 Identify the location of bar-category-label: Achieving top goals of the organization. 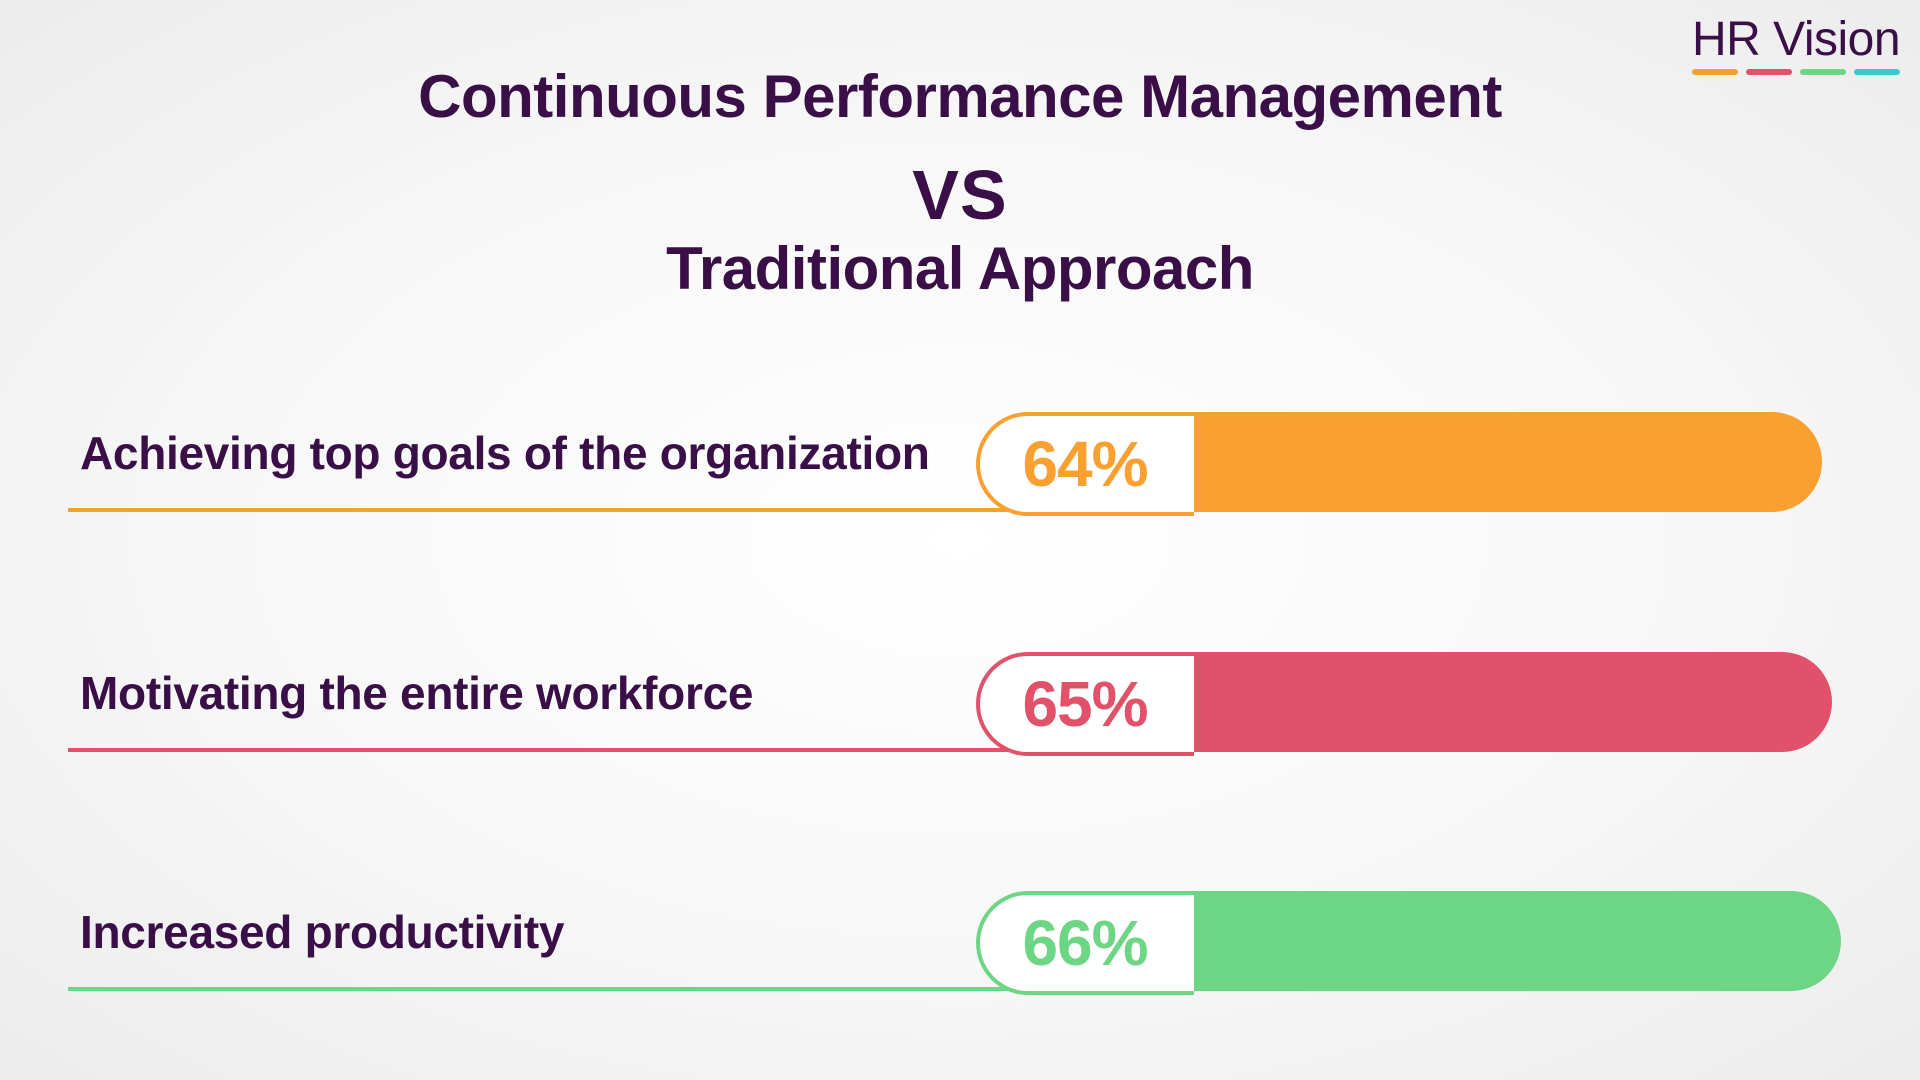
(505, 453).